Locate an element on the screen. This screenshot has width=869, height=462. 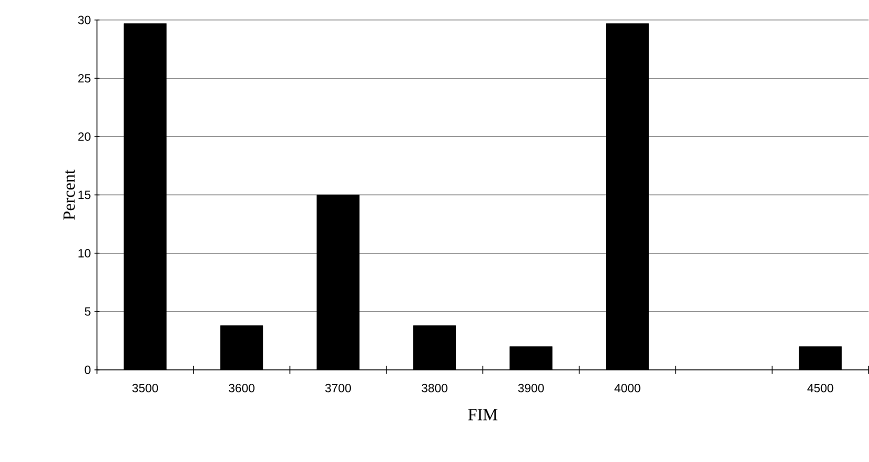
y-tick-label: 20 is located at coordinates (84, 136).